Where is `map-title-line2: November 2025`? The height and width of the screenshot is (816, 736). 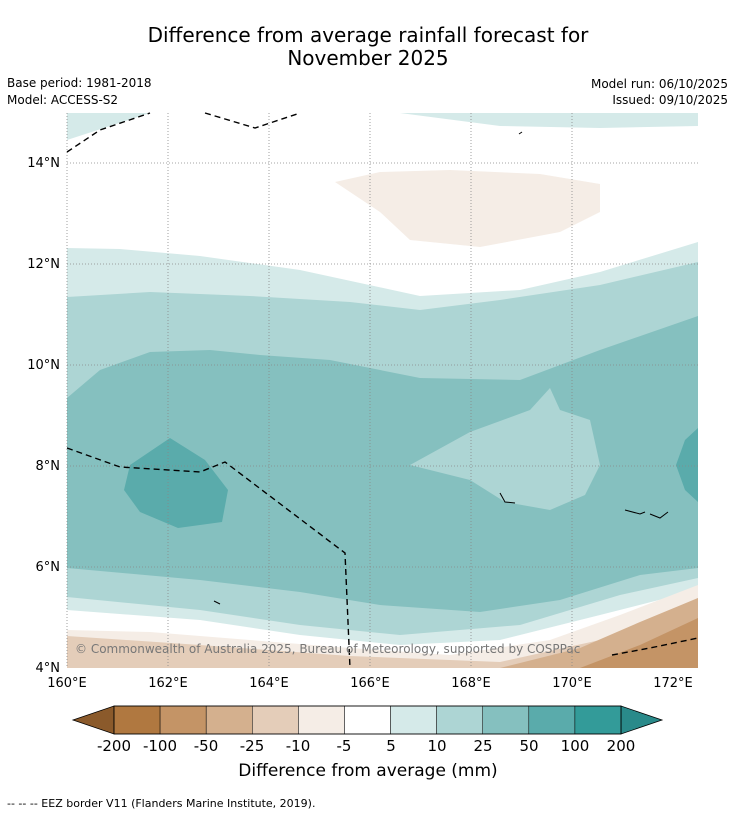 map-title-line2: November 2025 is located at coordinates (368, 58).